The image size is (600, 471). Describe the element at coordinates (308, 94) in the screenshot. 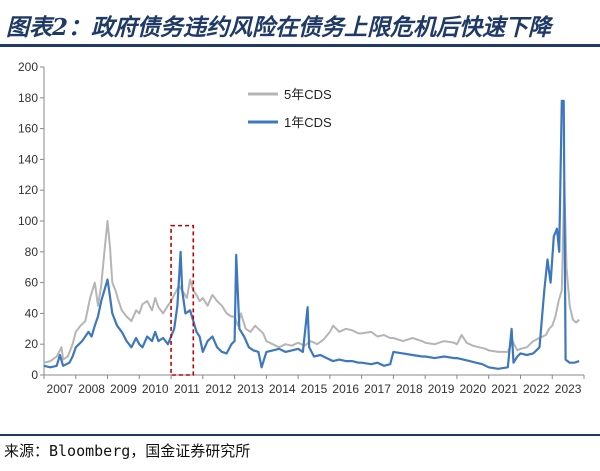

I see `legend-label-5y: 5年CDS` at that location.